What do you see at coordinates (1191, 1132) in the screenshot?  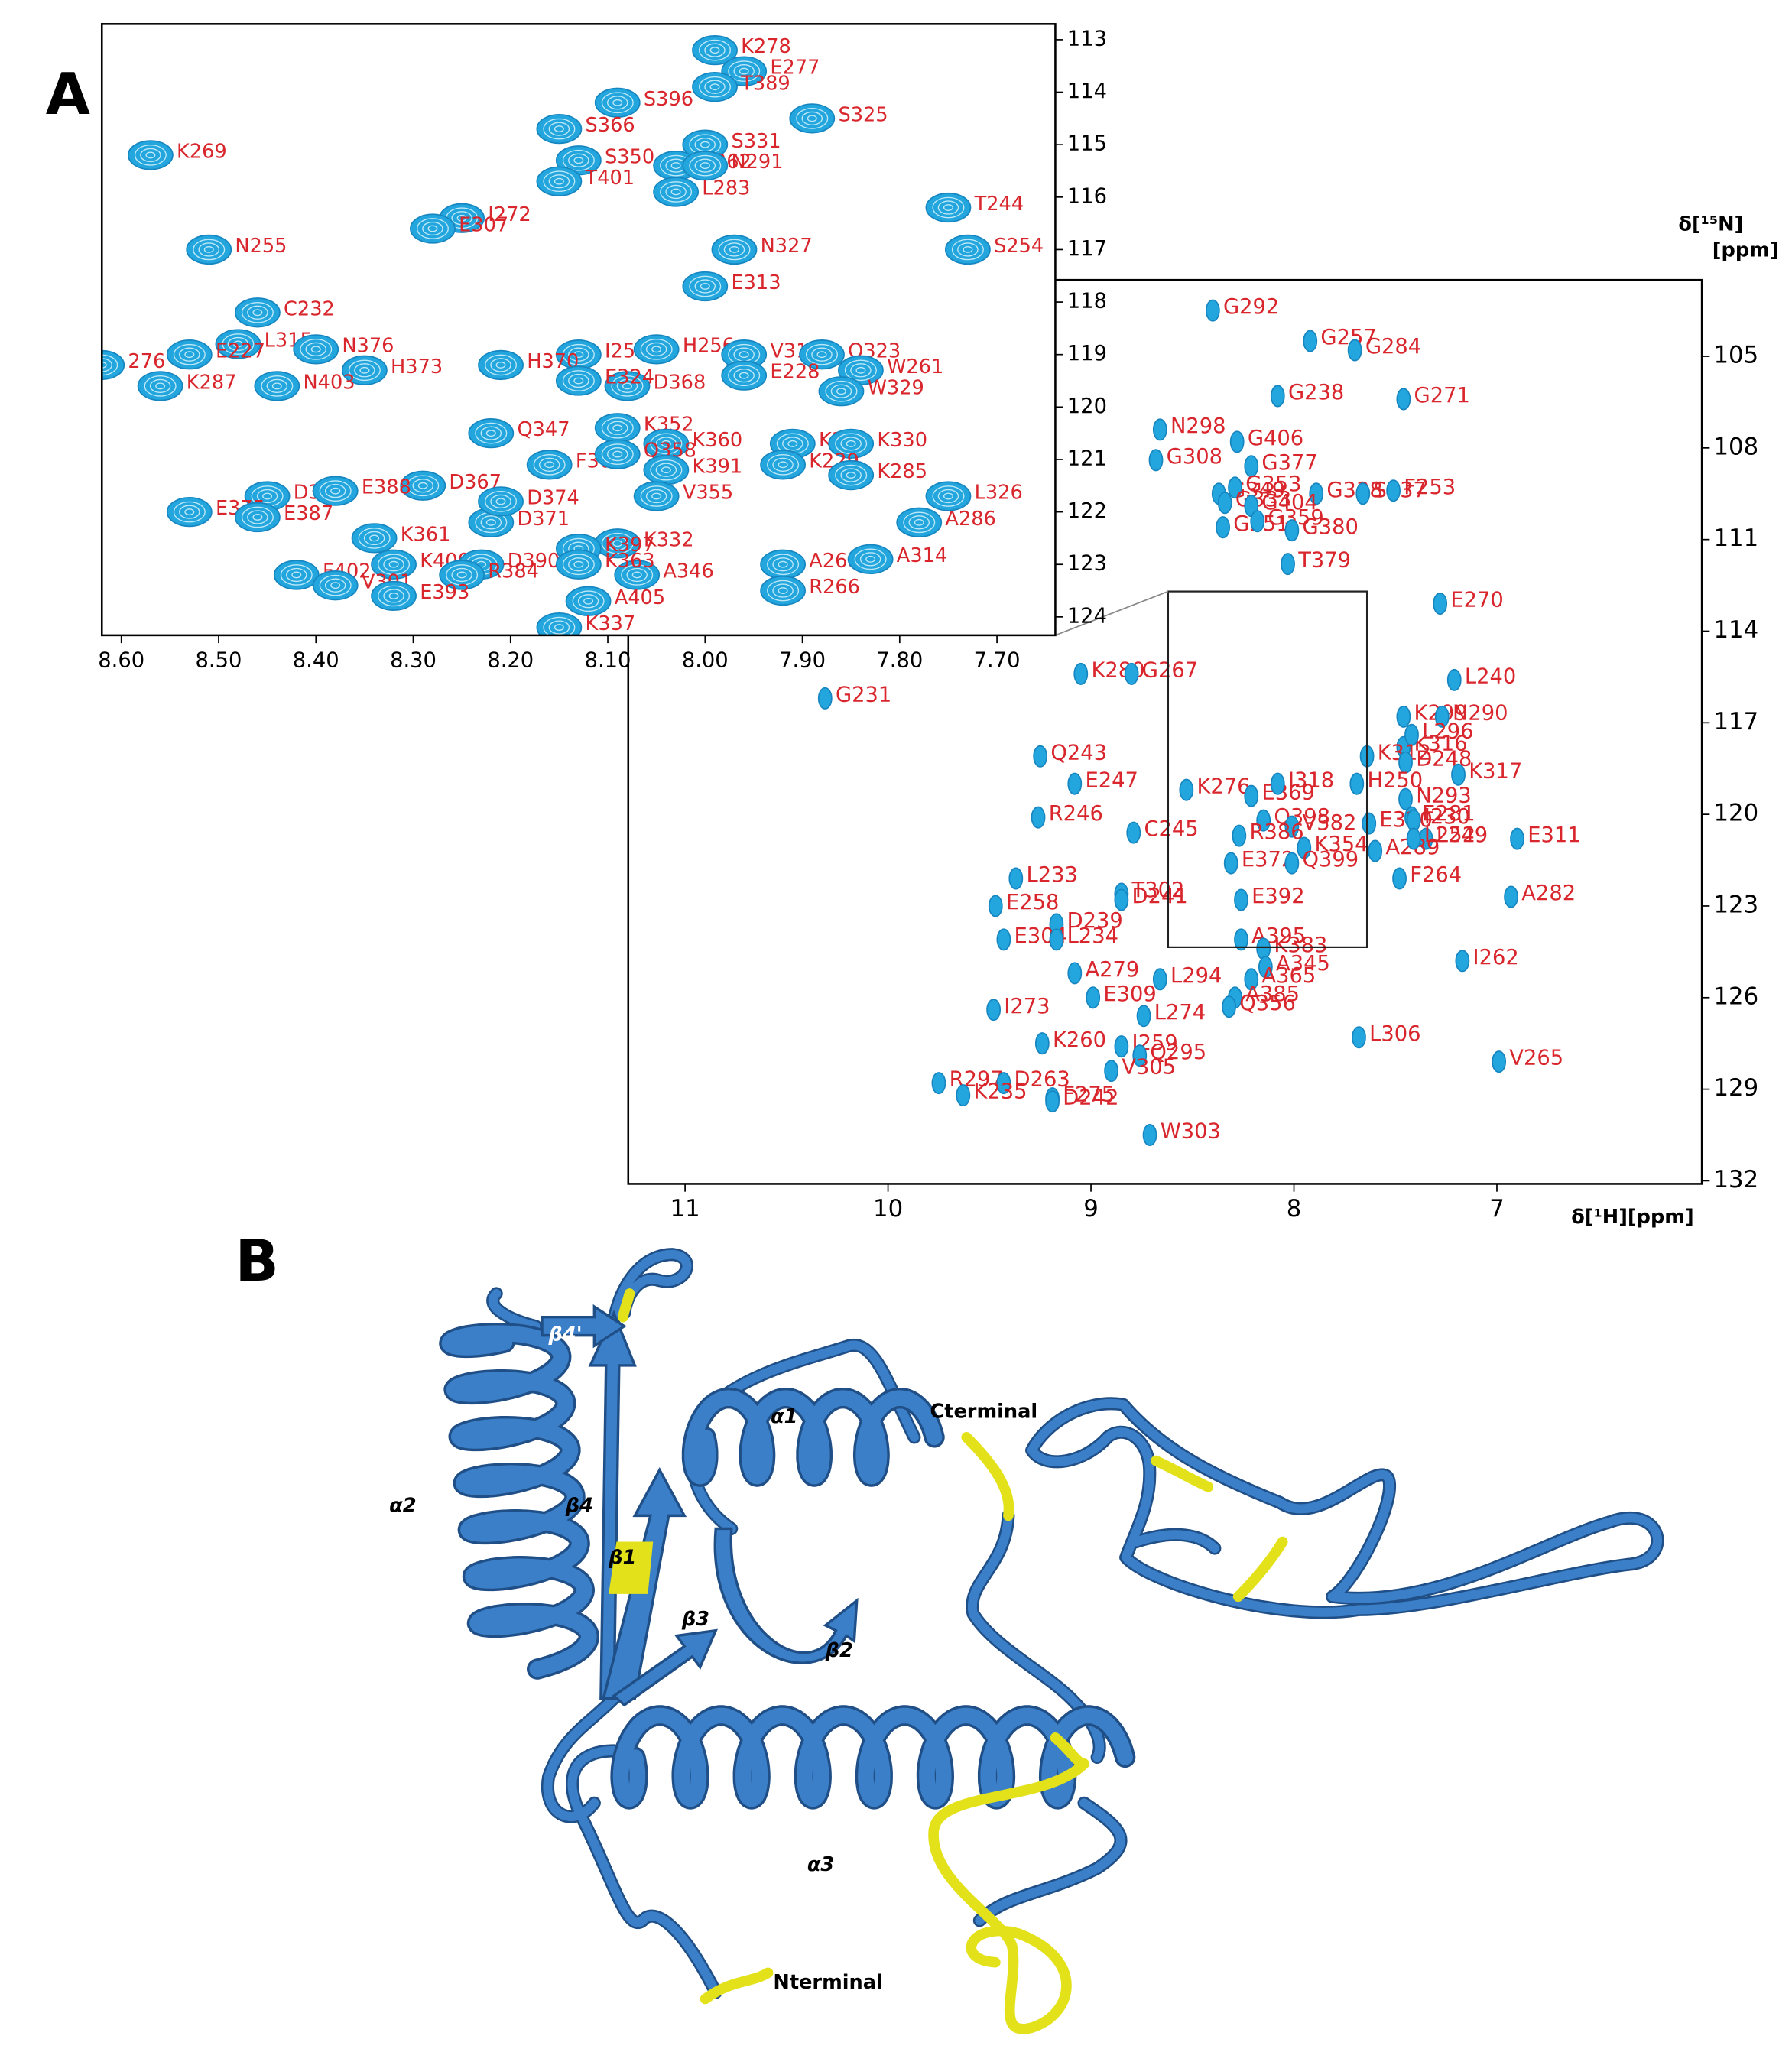 I see `peak-label: W303` at bounding box center [1191, 1132].